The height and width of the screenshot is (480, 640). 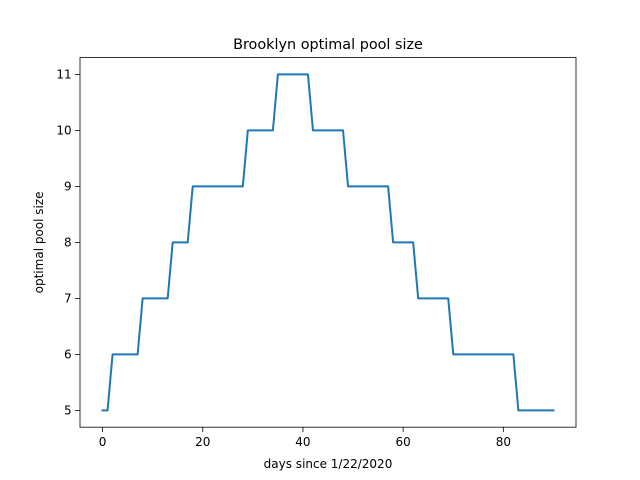 I want to click on y-tick-label: 5, so click(x=68, y=411).